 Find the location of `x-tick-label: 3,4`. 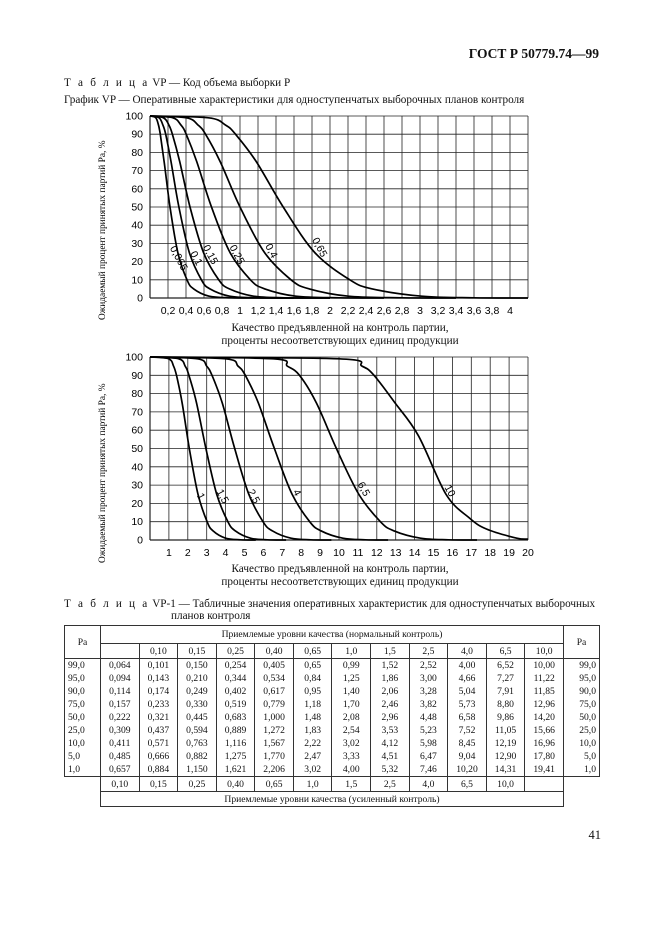

x-tick-label: 3,4 is located at coordinates (456, 311).